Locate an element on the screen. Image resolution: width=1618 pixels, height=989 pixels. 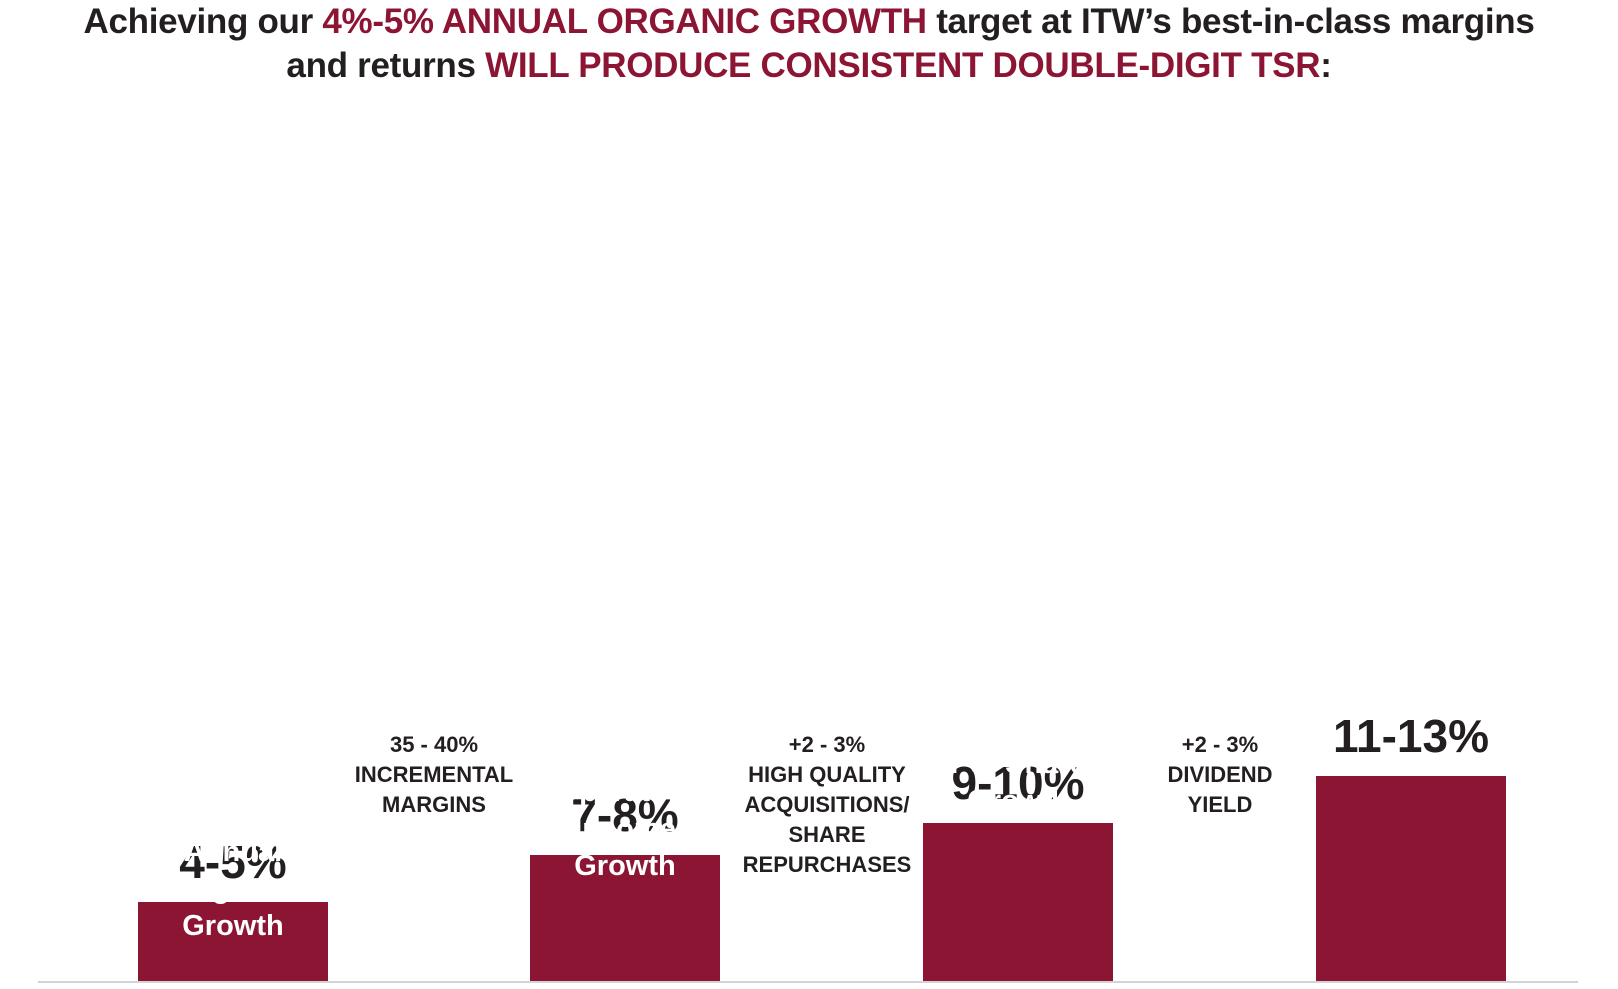
headline-run: : is located at coordinates (1326, 65).